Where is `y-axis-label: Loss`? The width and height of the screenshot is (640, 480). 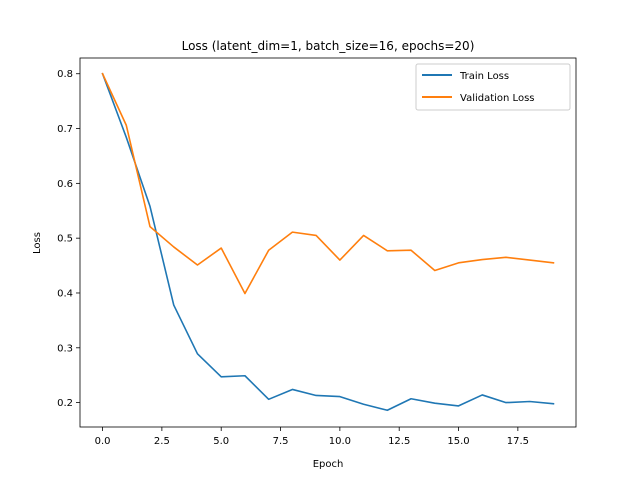
y-axis-label: Loss is located at coordinates (37, 243).